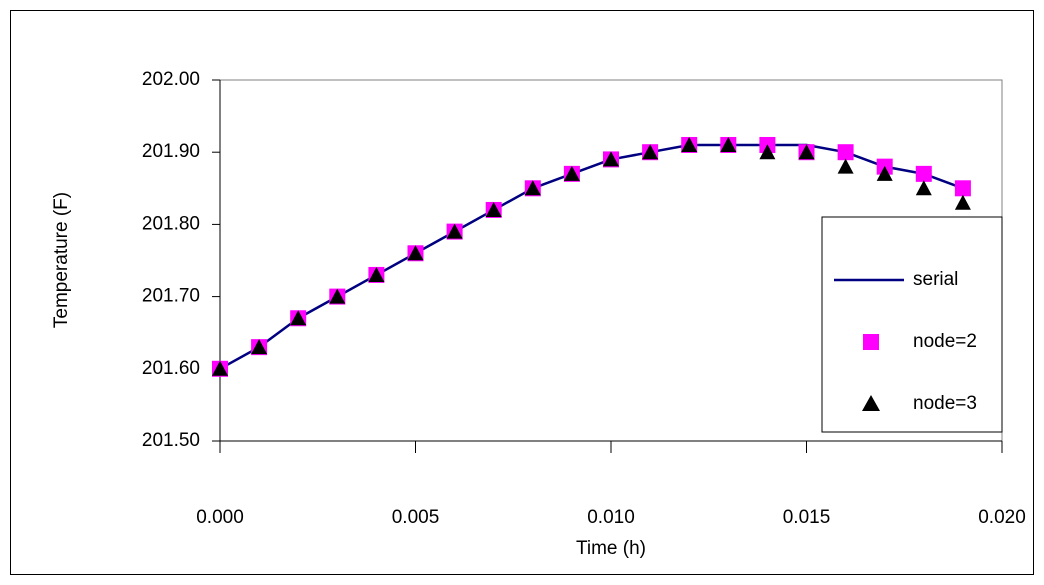 This screenshot has width=1044, height=585. Describe the element at coordinates (171, 296) in the screenshot. I see `y-tick-label: 201.70` at that location.